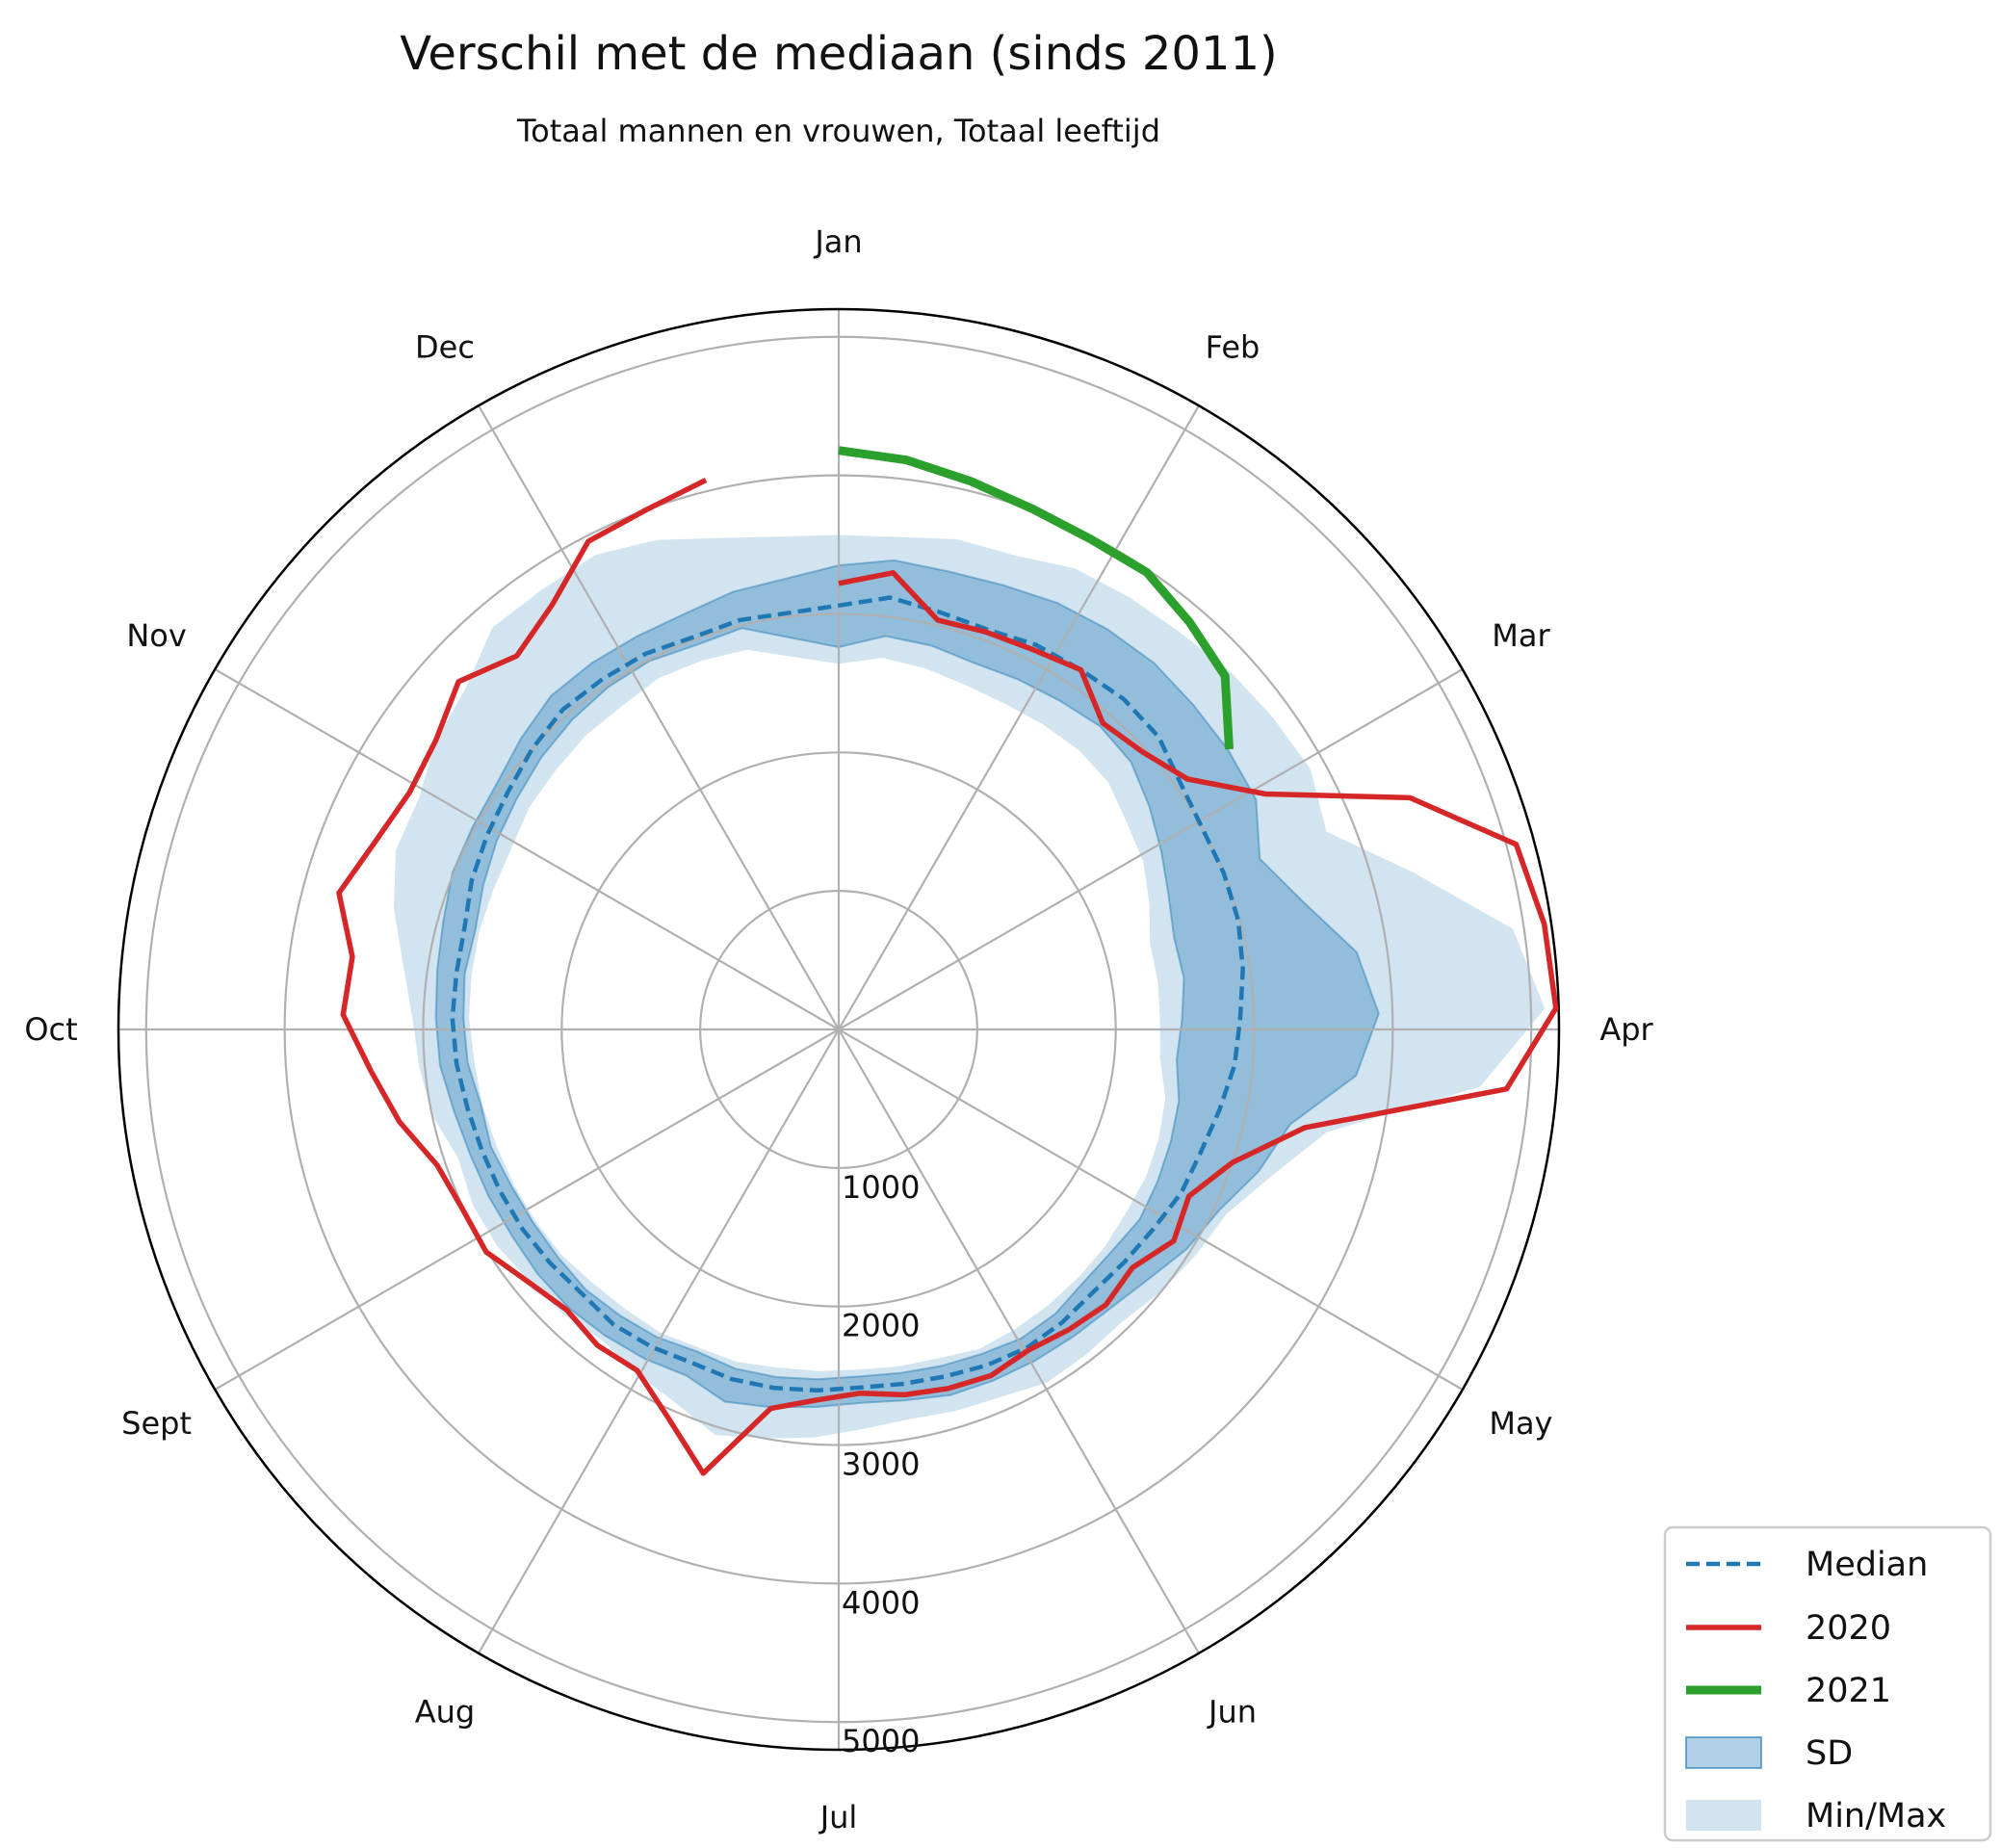  What do you see at coordinates (445, 1712) in the screenshot?
I see `month-label-aug: Aug` at bounding box center [445, 1712].